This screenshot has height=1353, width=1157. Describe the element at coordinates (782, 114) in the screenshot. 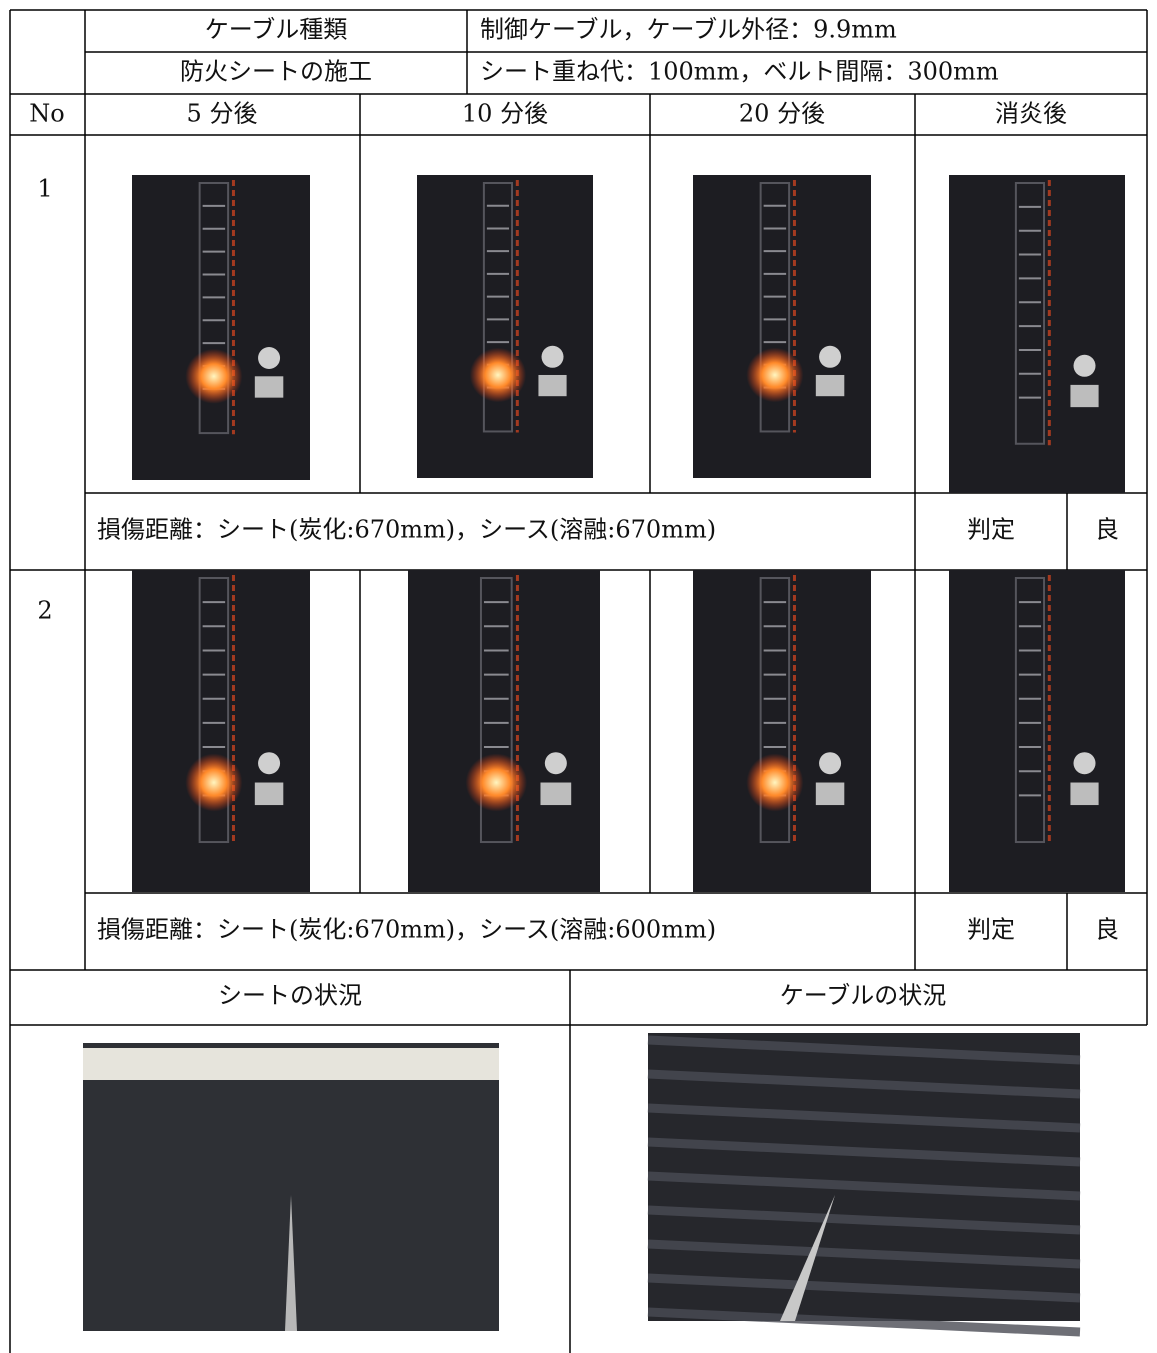

I see `column-header: 20 分後` at that location.